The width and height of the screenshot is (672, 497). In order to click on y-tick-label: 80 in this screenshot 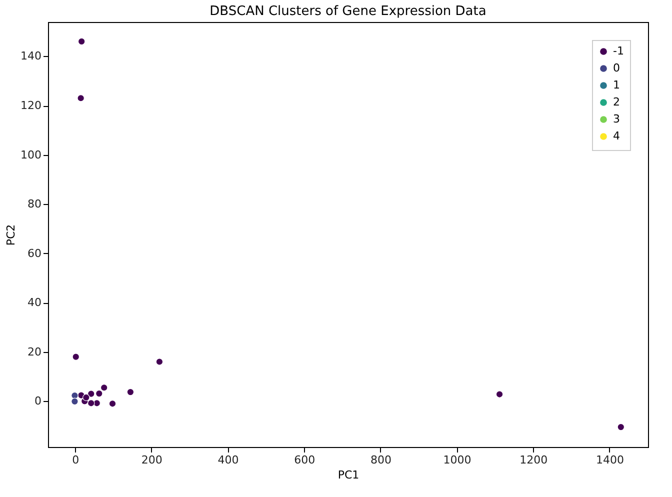, I will do `click(35, 204)`.